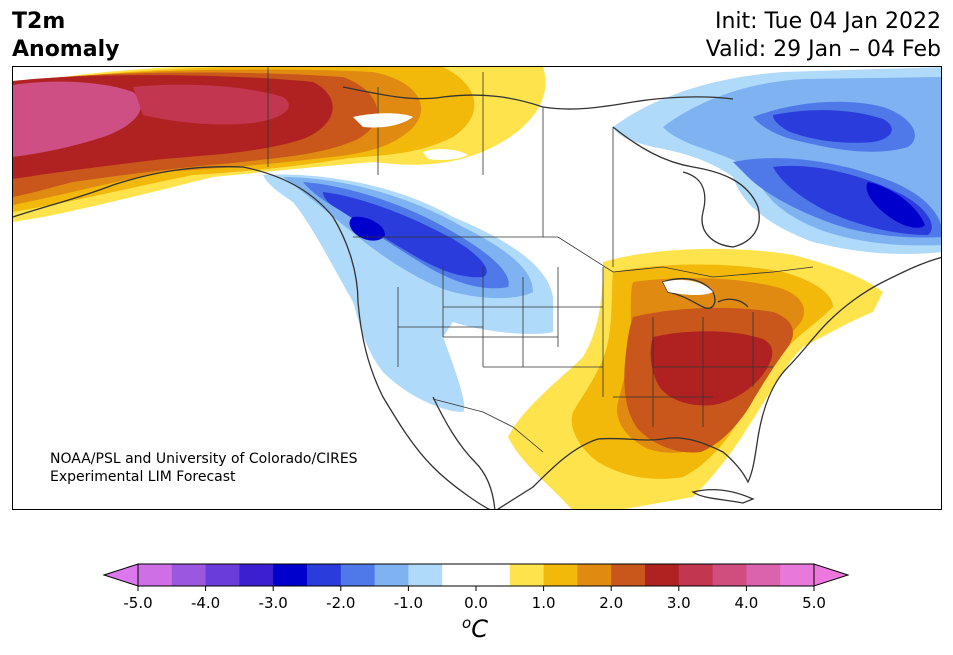 This screenshot has height=655, width=953. I want to click on anomaly-strongblue-east, so click(832, 126).